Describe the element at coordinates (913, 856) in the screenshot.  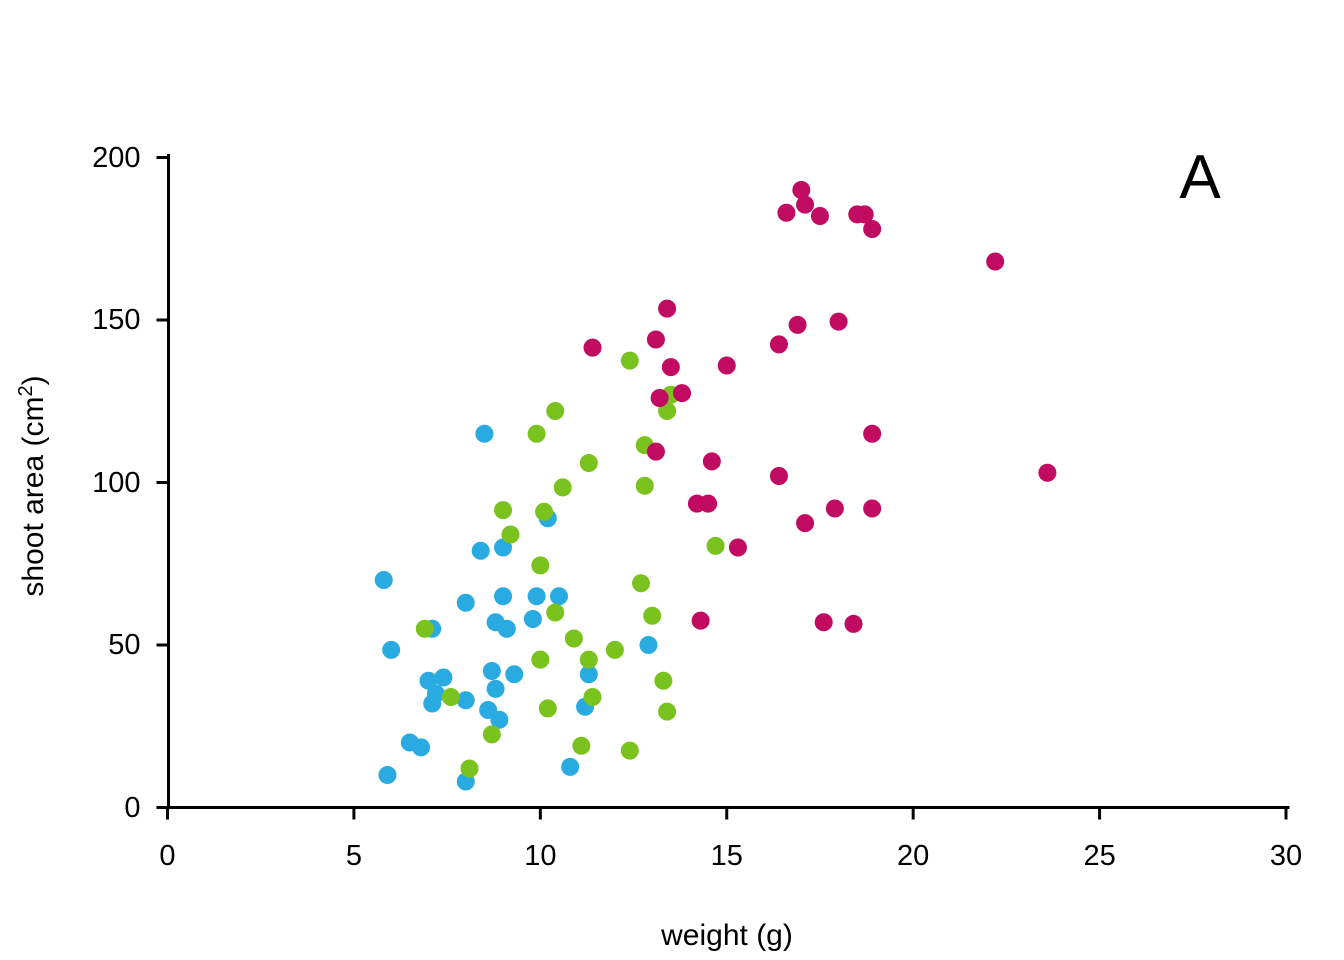
I see `x-tick-label: 20` at that location.